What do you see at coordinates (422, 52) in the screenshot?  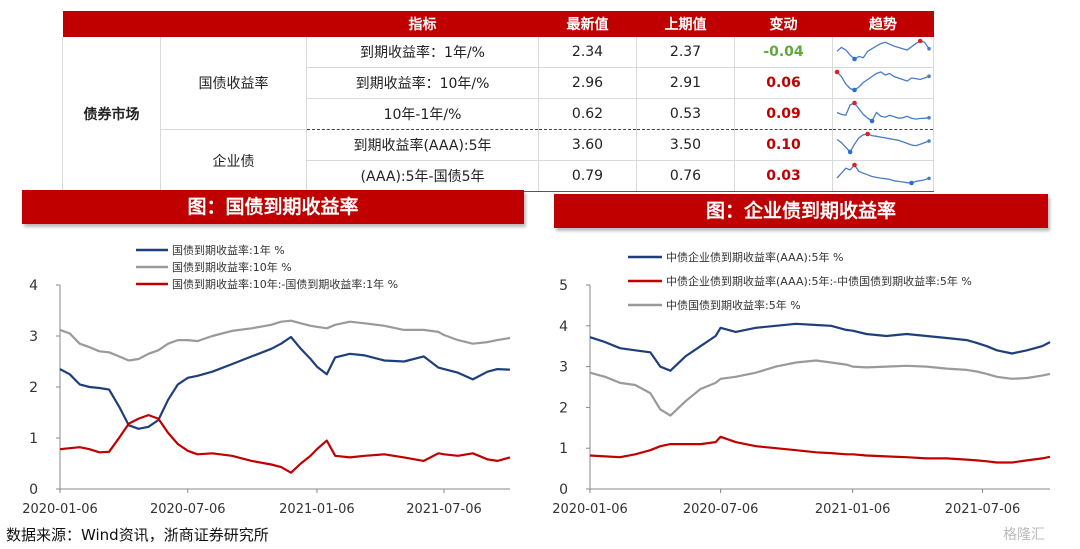 I see `indicator-cell: 到期收益率：1年/%` at bounding box center [422, 52].